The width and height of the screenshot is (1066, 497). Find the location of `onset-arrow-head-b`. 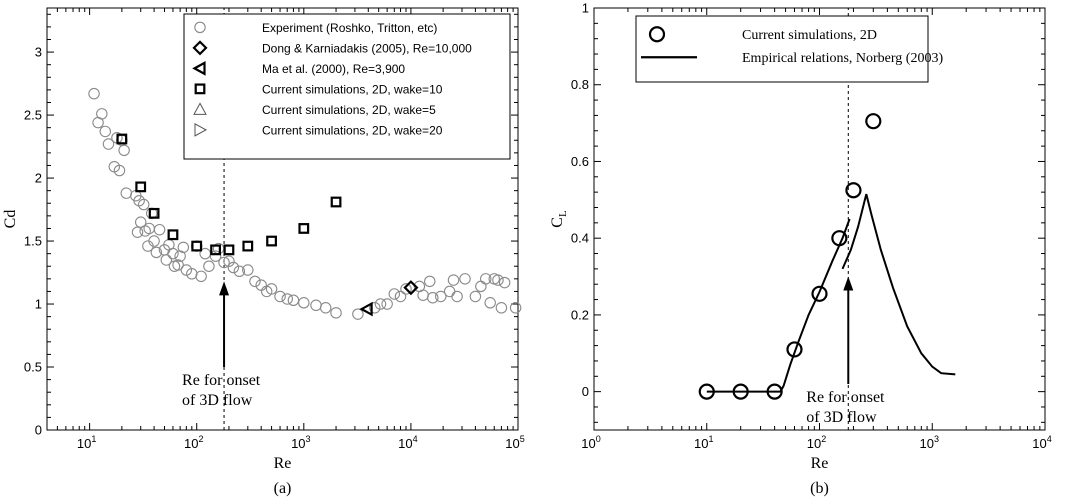

onset-arrow-head-b is located at coordinates (848, 283).